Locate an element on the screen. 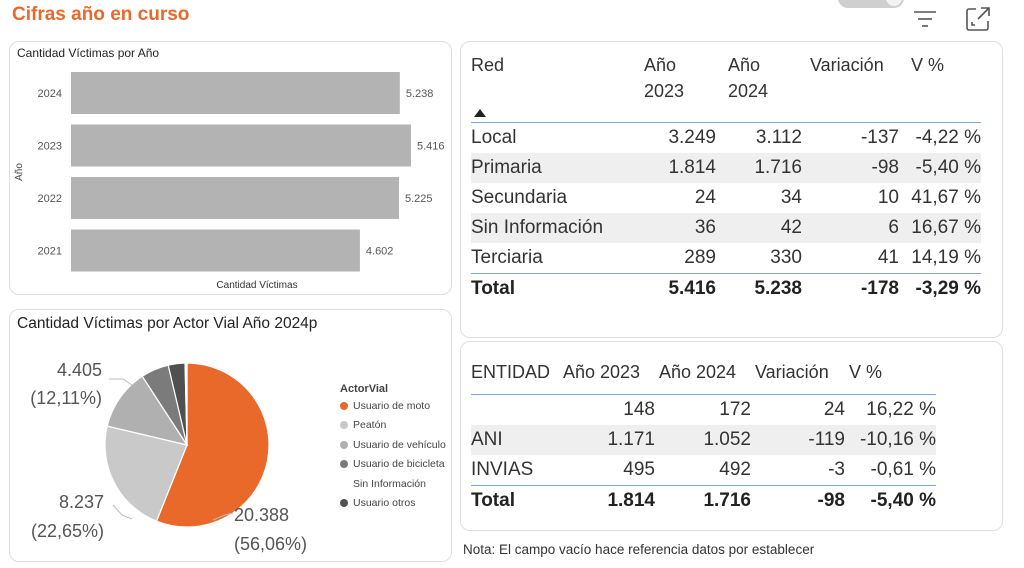 Image resolution: width=1024 pixels, height=568 pixels. cell: 5.238 is located at coordinates (778, 288).